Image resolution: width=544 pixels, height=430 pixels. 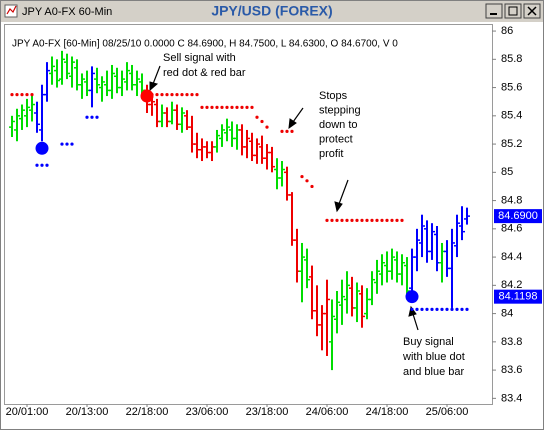 I want to click on x-tick-label: 20/01:00, so click(x=27, y=412).